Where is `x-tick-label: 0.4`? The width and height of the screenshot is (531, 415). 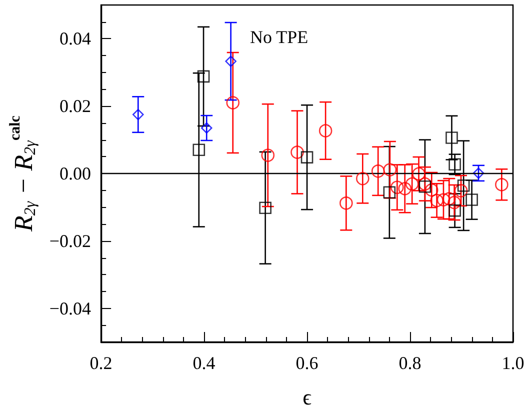 x-tick-label: 0.4 is located at coordinates (204, 363).